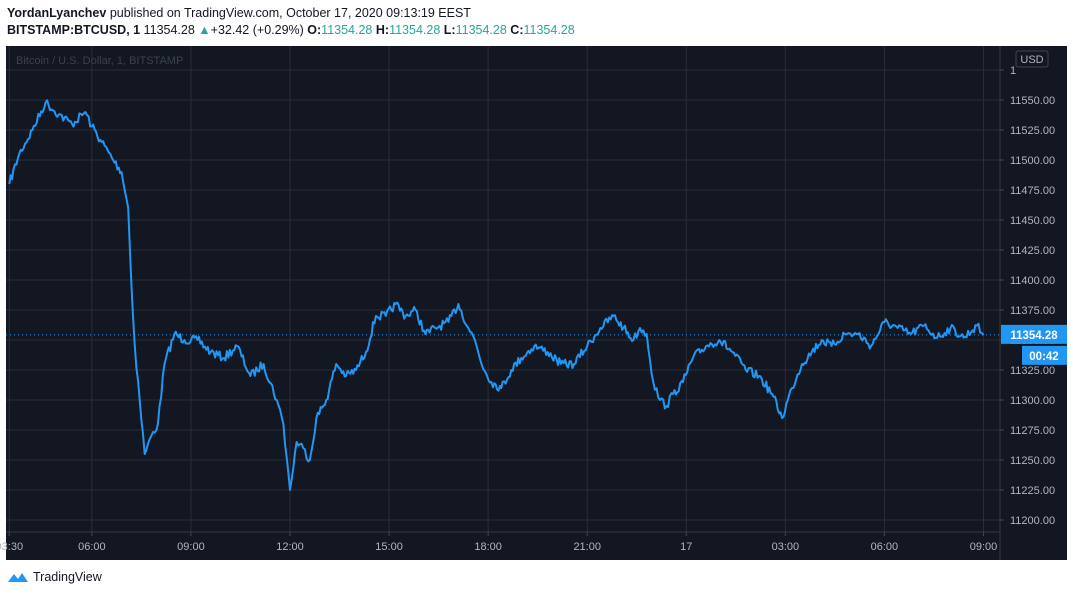 The image size is (1073, 596). Describe the element at coordinates (11, 547) in the screenshot. I see `x-tick-label: 03:30` at that location.